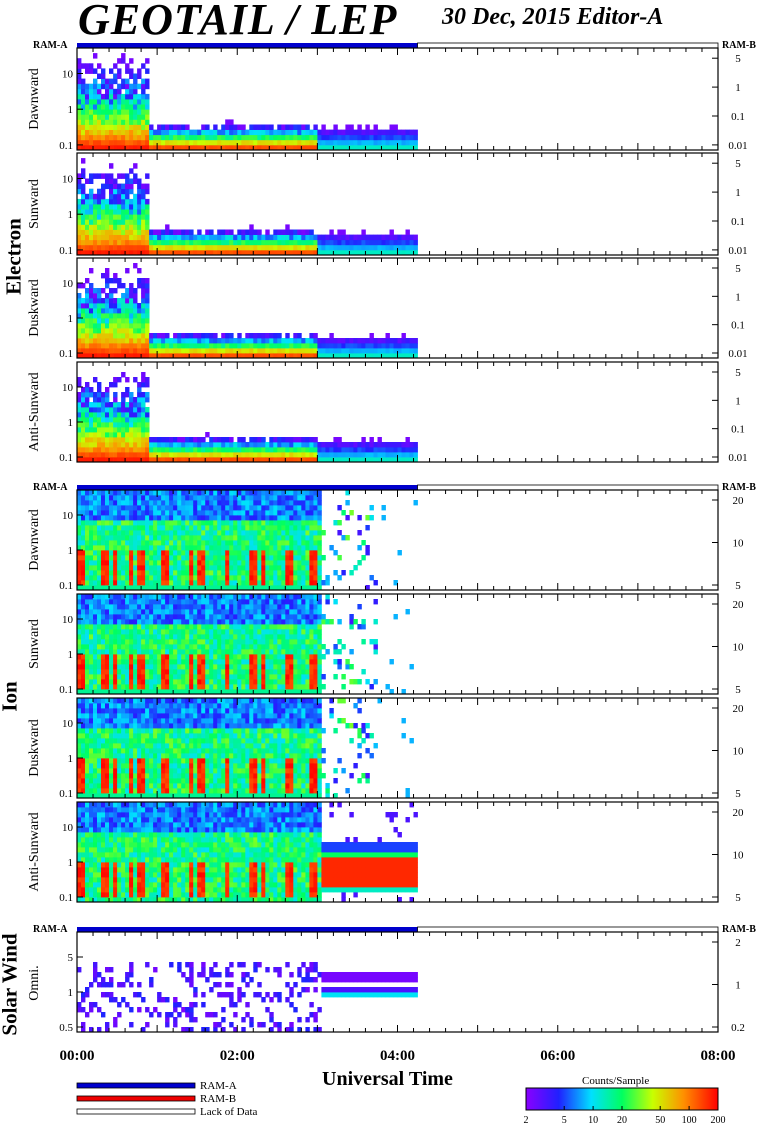  Describe the element at coordinates (402, 748) in the screenshot. I see `panel-1-2: 10 1 0.1 20 10 5` at that location.